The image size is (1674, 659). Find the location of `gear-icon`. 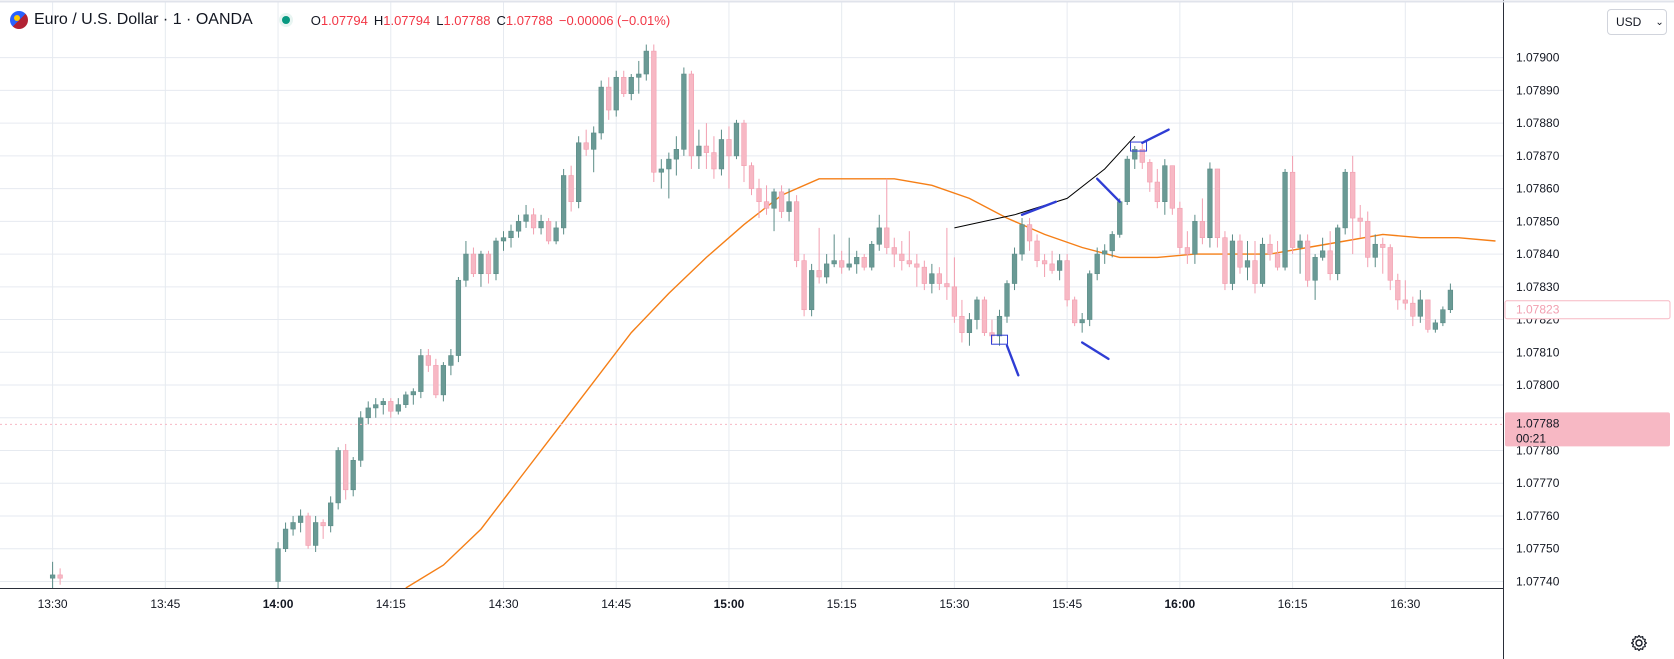

gear-icon is located at coordinates (1639, 643).